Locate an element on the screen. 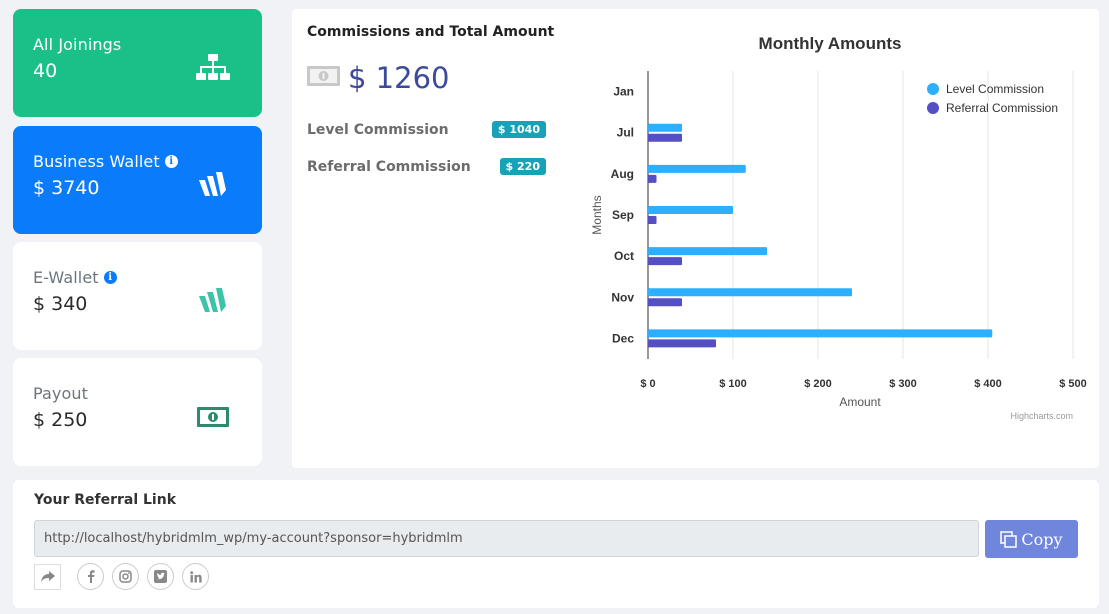  e-wallet-label: E-Wallet i is located at coordinates (137, 277).